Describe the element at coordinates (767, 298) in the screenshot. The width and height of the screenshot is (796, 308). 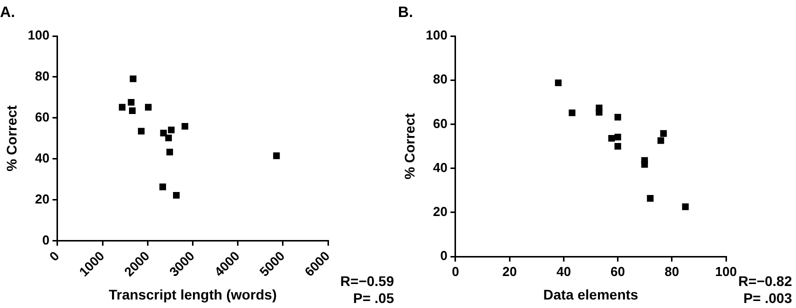
I see `text: P= .003` at that location.